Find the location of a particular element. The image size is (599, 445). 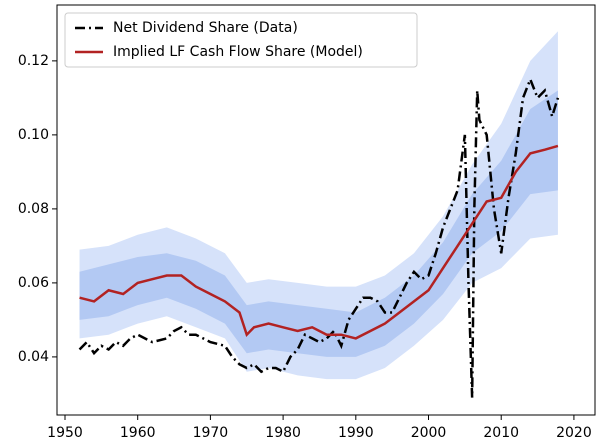

x-tick-label: 2010 is located at coordinates (501, 433).